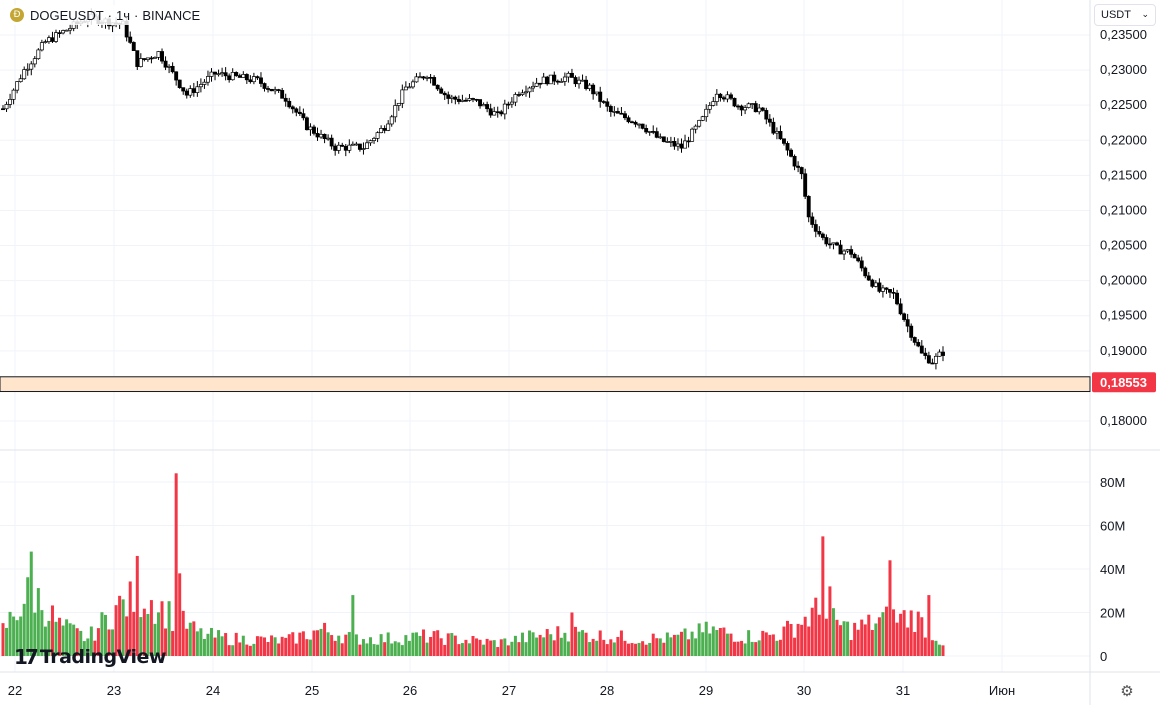  I want to click on tradingview-logo: 17 TradingView, so click(90, 657).